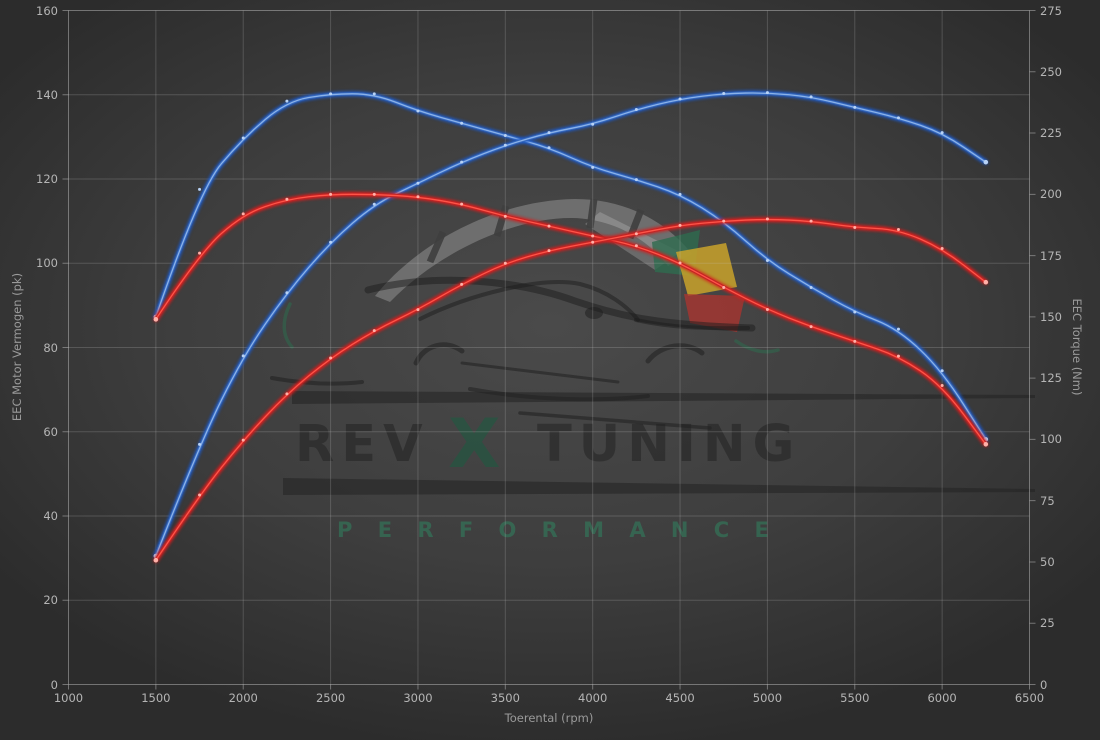  What do you see at coordinates (1077, 347) in the screenshot?
I see `y-axis-right-title: EEC Torque (Nm)` at bounding box center [1077, 347].